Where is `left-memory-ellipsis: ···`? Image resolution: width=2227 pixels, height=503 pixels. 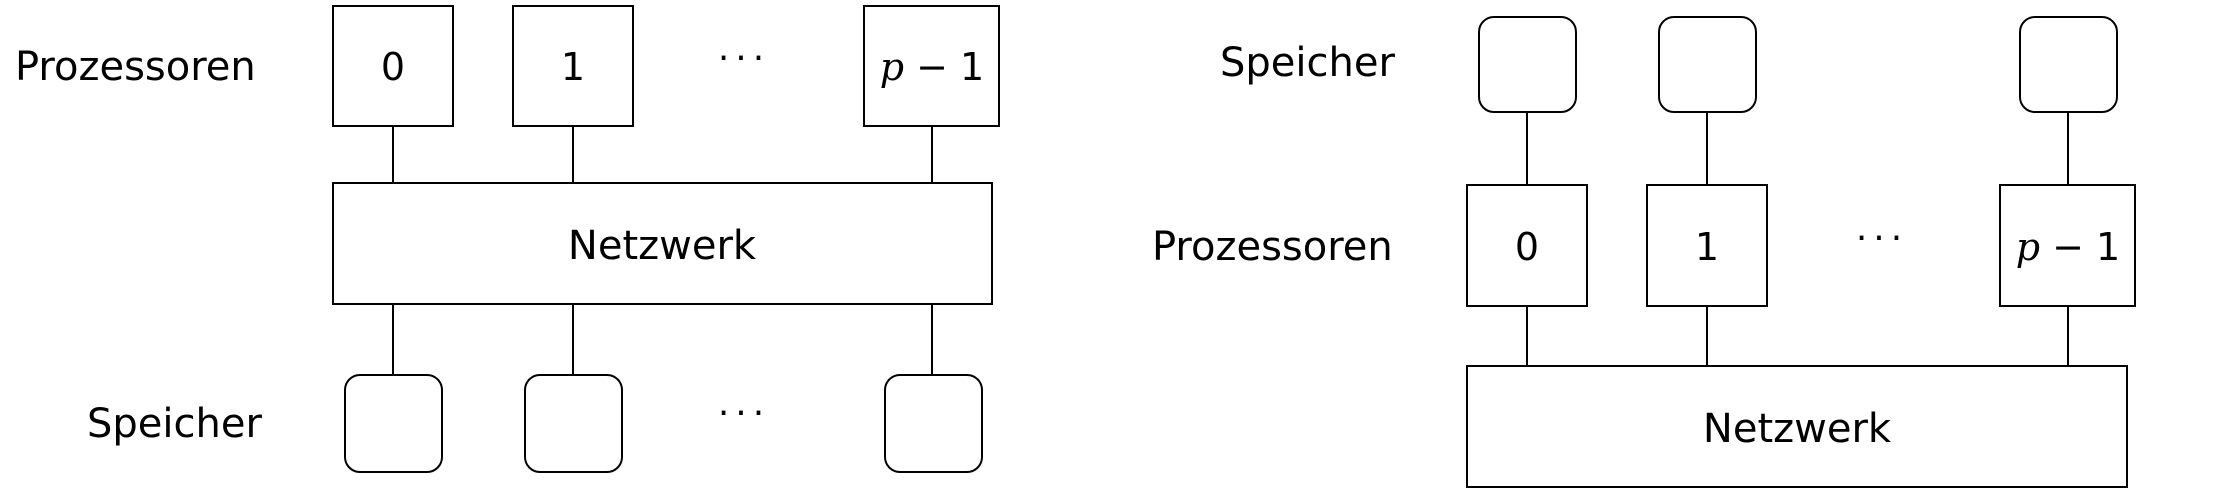
left-memory-ellipsis: ··· is located at coordinates (744, 413).